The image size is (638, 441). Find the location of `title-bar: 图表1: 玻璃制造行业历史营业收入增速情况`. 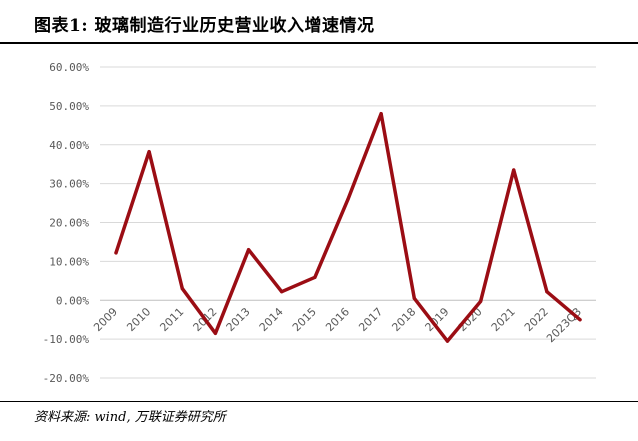

title-bar: 图表1: 玻璃制造行业历史营业收入增速情况 is located at coordinates (319, 22).